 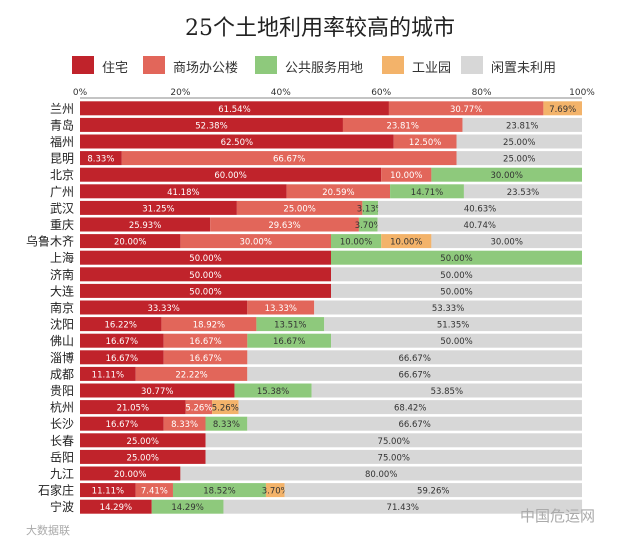 What do you see at coordinates (62, 159) in the screenshot?
I see `category-label: 昆明` at bounding box center [62, 159].